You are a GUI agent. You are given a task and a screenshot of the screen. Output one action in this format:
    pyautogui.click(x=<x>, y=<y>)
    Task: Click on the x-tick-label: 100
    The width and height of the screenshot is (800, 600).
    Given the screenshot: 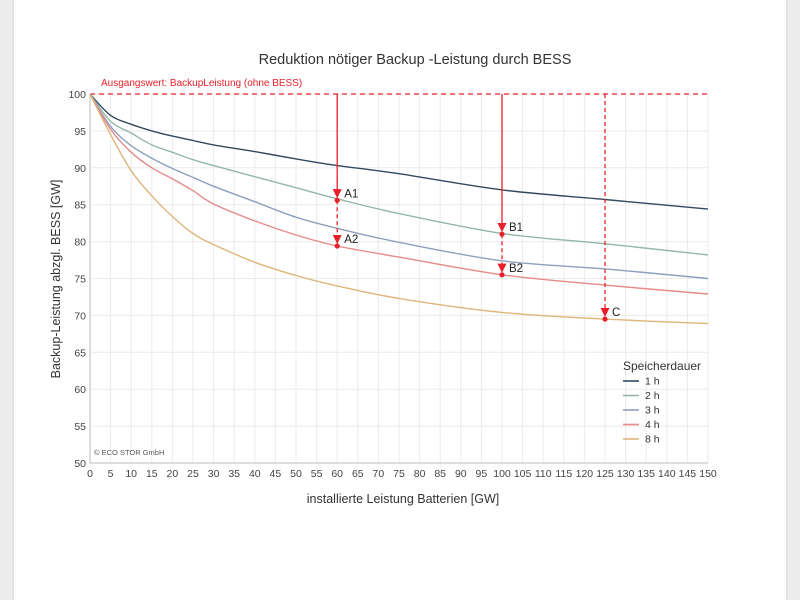 What is the action you would take?
    pyautogui.click(x=502, y=474)
    